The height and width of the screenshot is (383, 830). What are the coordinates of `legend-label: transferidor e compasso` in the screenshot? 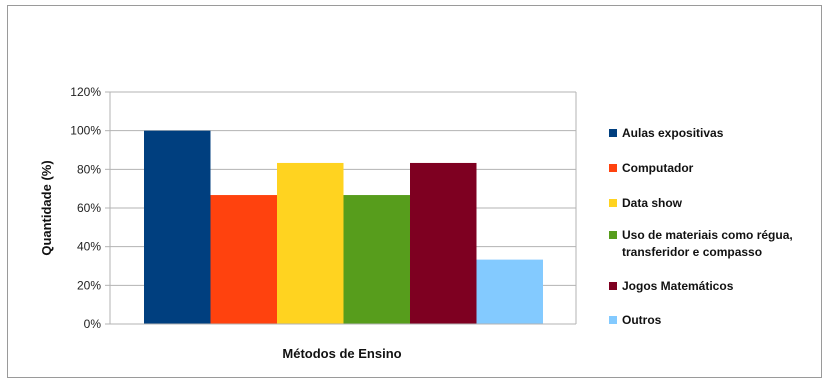 It's located at (692, 252).